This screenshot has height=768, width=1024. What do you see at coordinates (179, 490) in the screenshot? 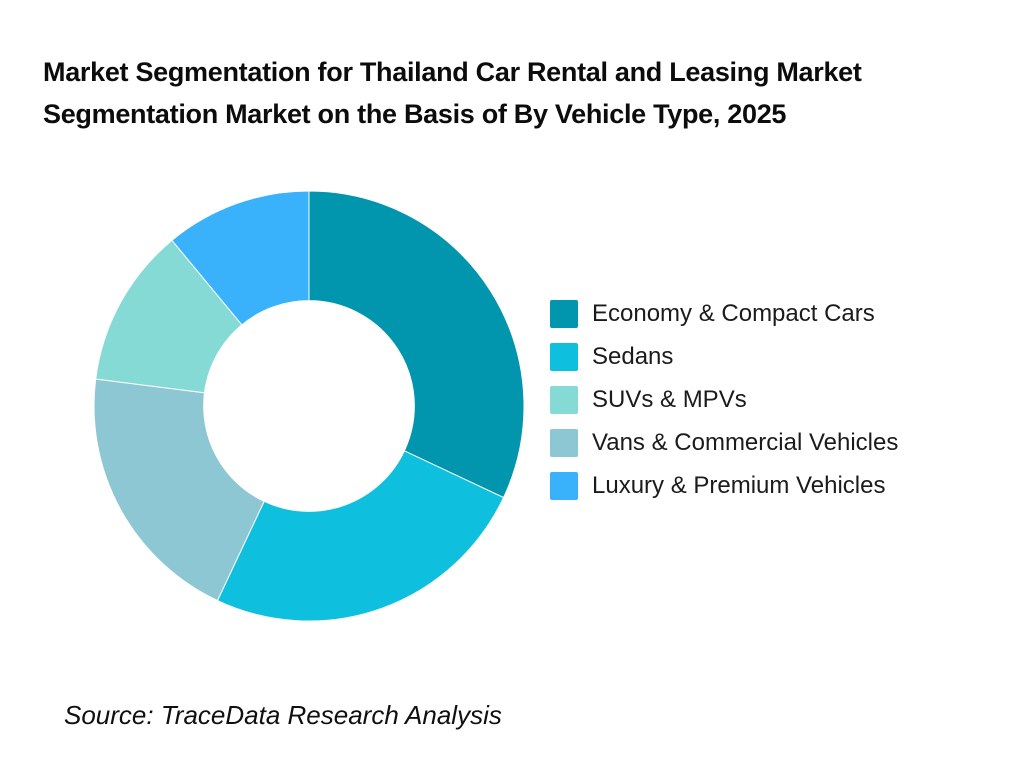
I see `donut-slice-vans-commercial-vehicles` at bounding box center [179, 490].